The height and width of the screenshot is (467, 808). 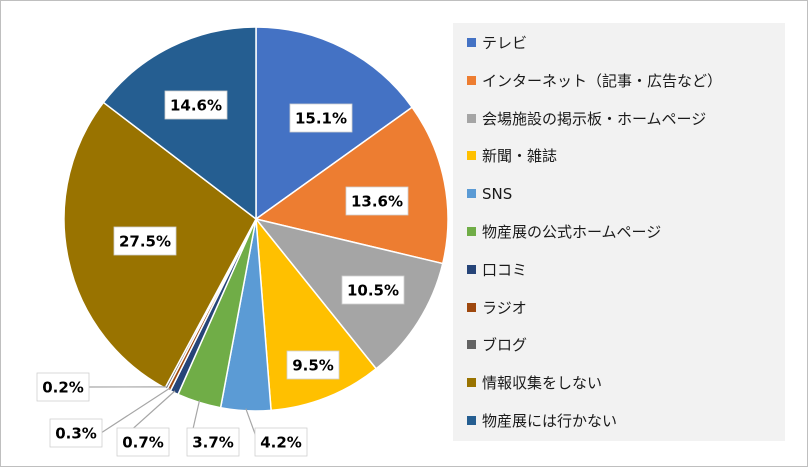 I want to click on legend-item: 物産展には行かない, so click(x=542, y=421).